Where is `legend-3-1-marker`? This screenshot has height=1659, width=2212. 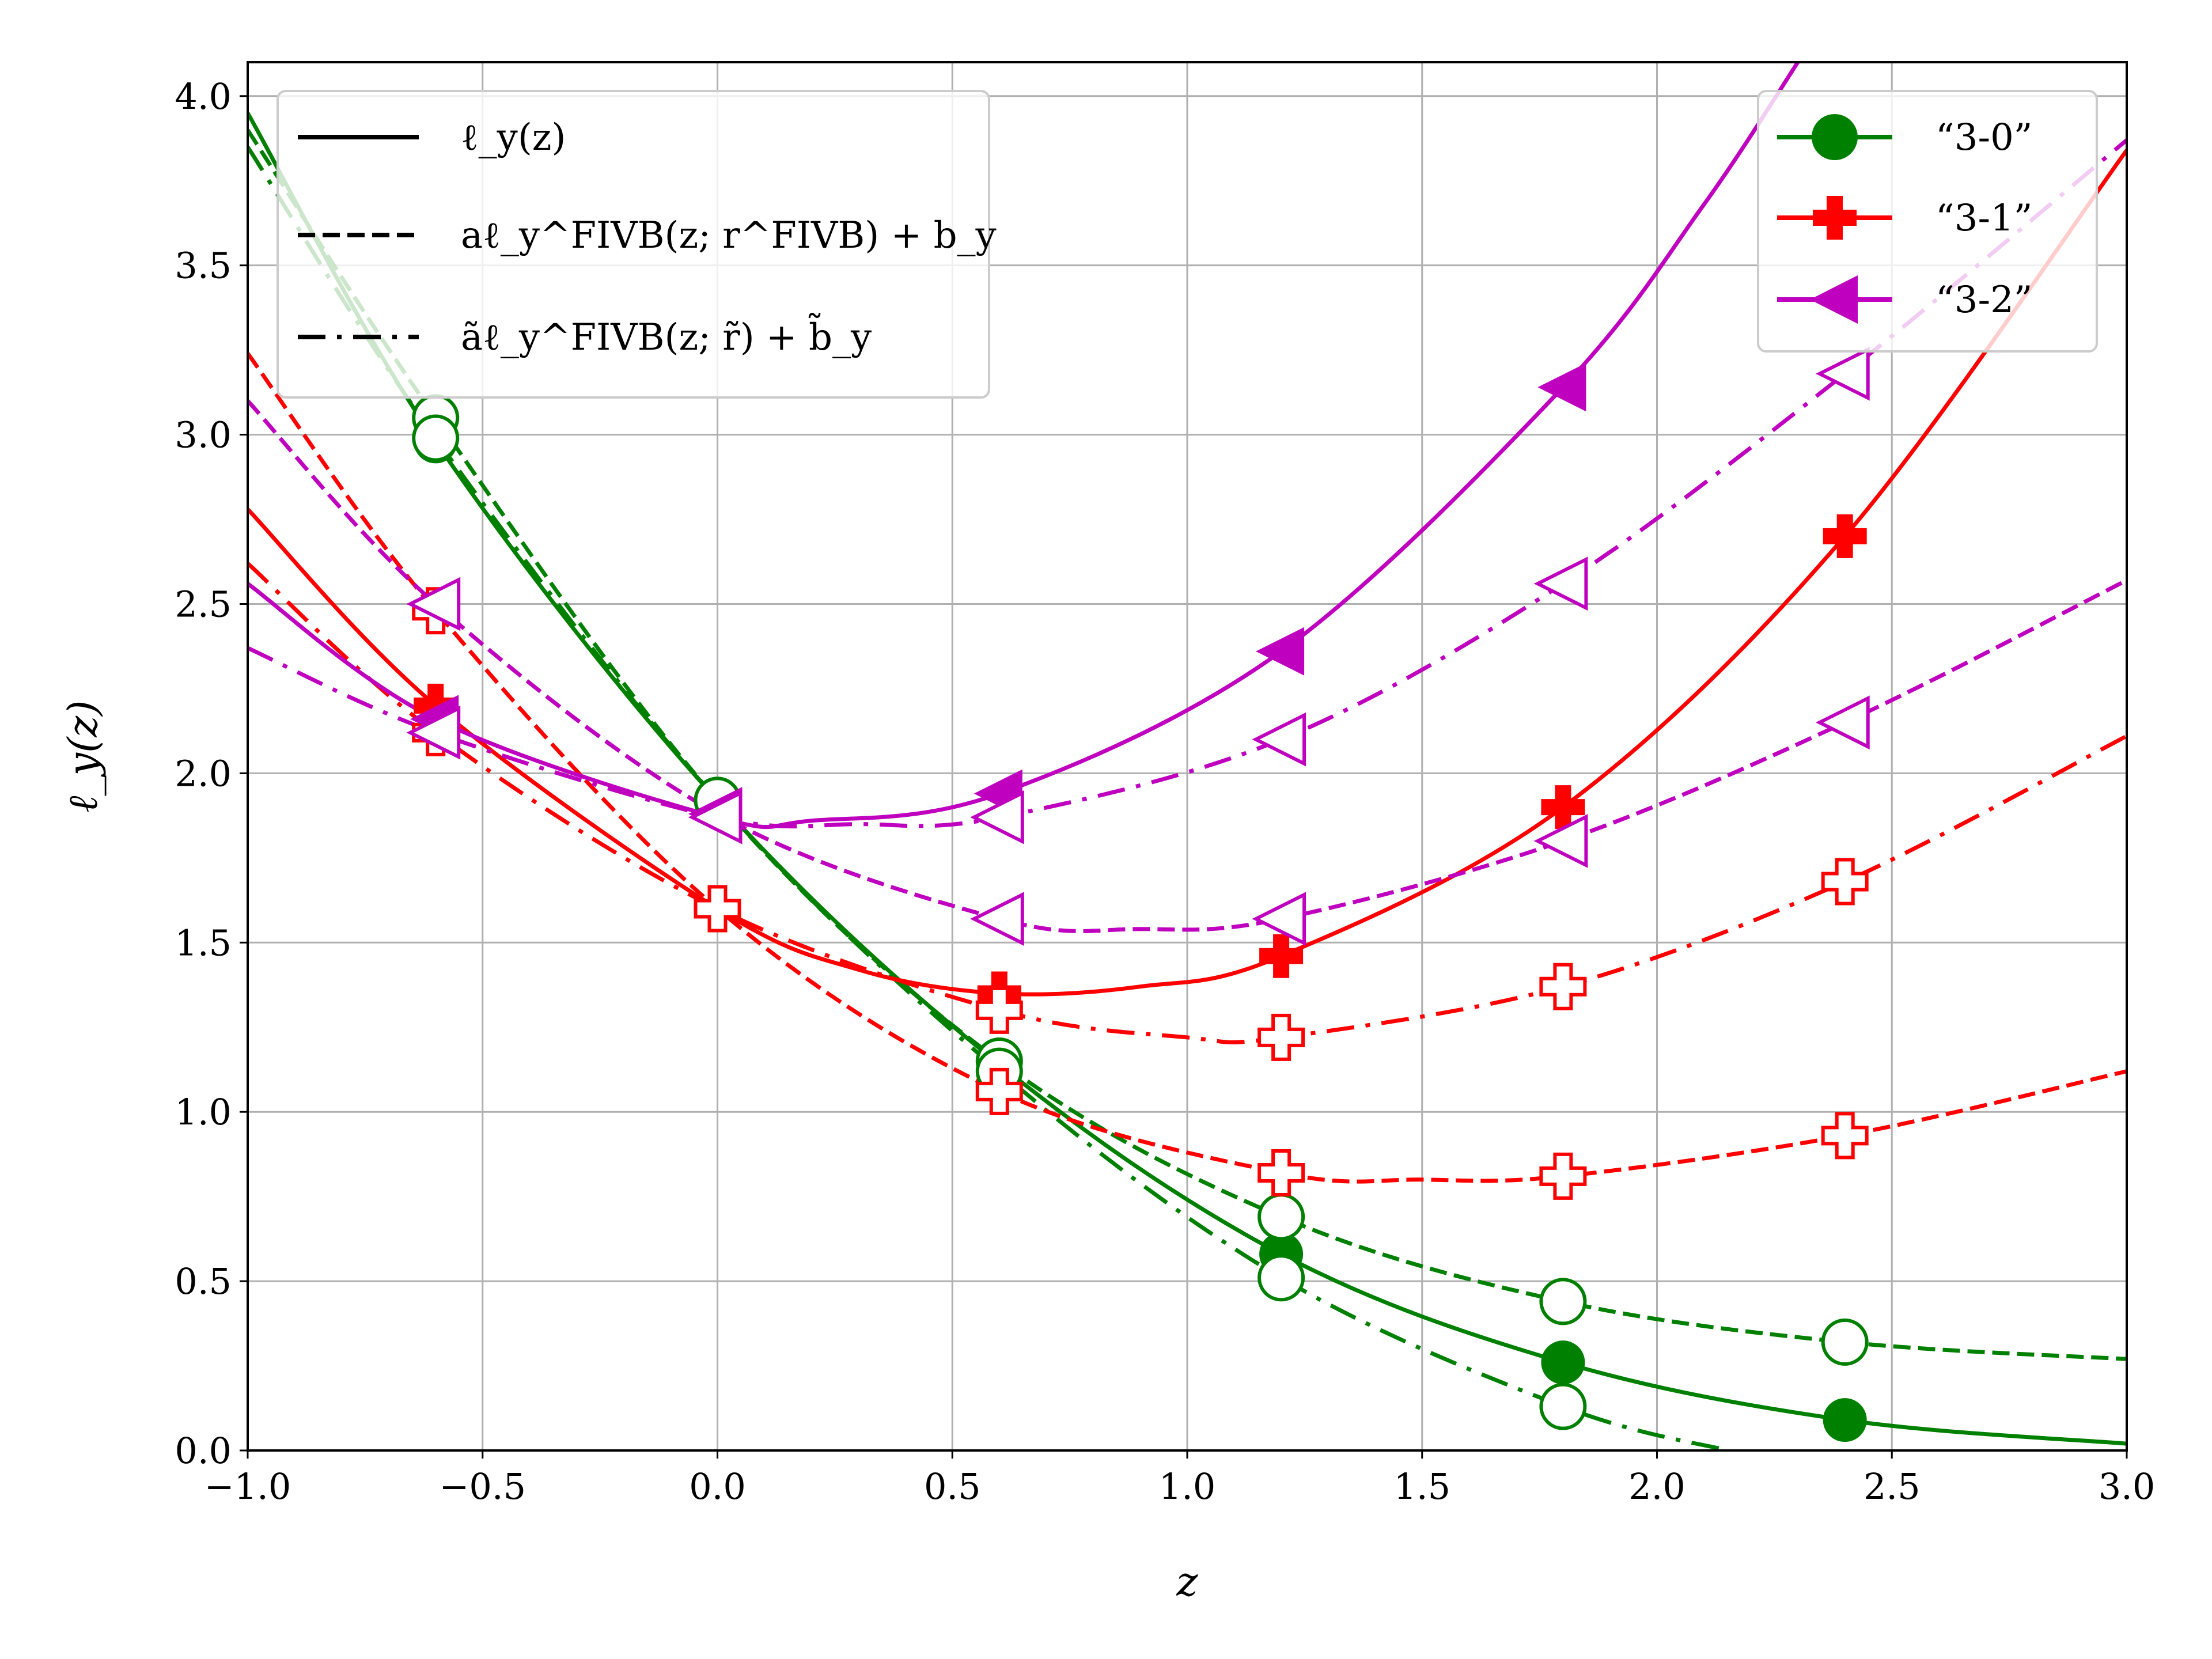 legend-3-1-marker is located at coordinates (1835, 218).